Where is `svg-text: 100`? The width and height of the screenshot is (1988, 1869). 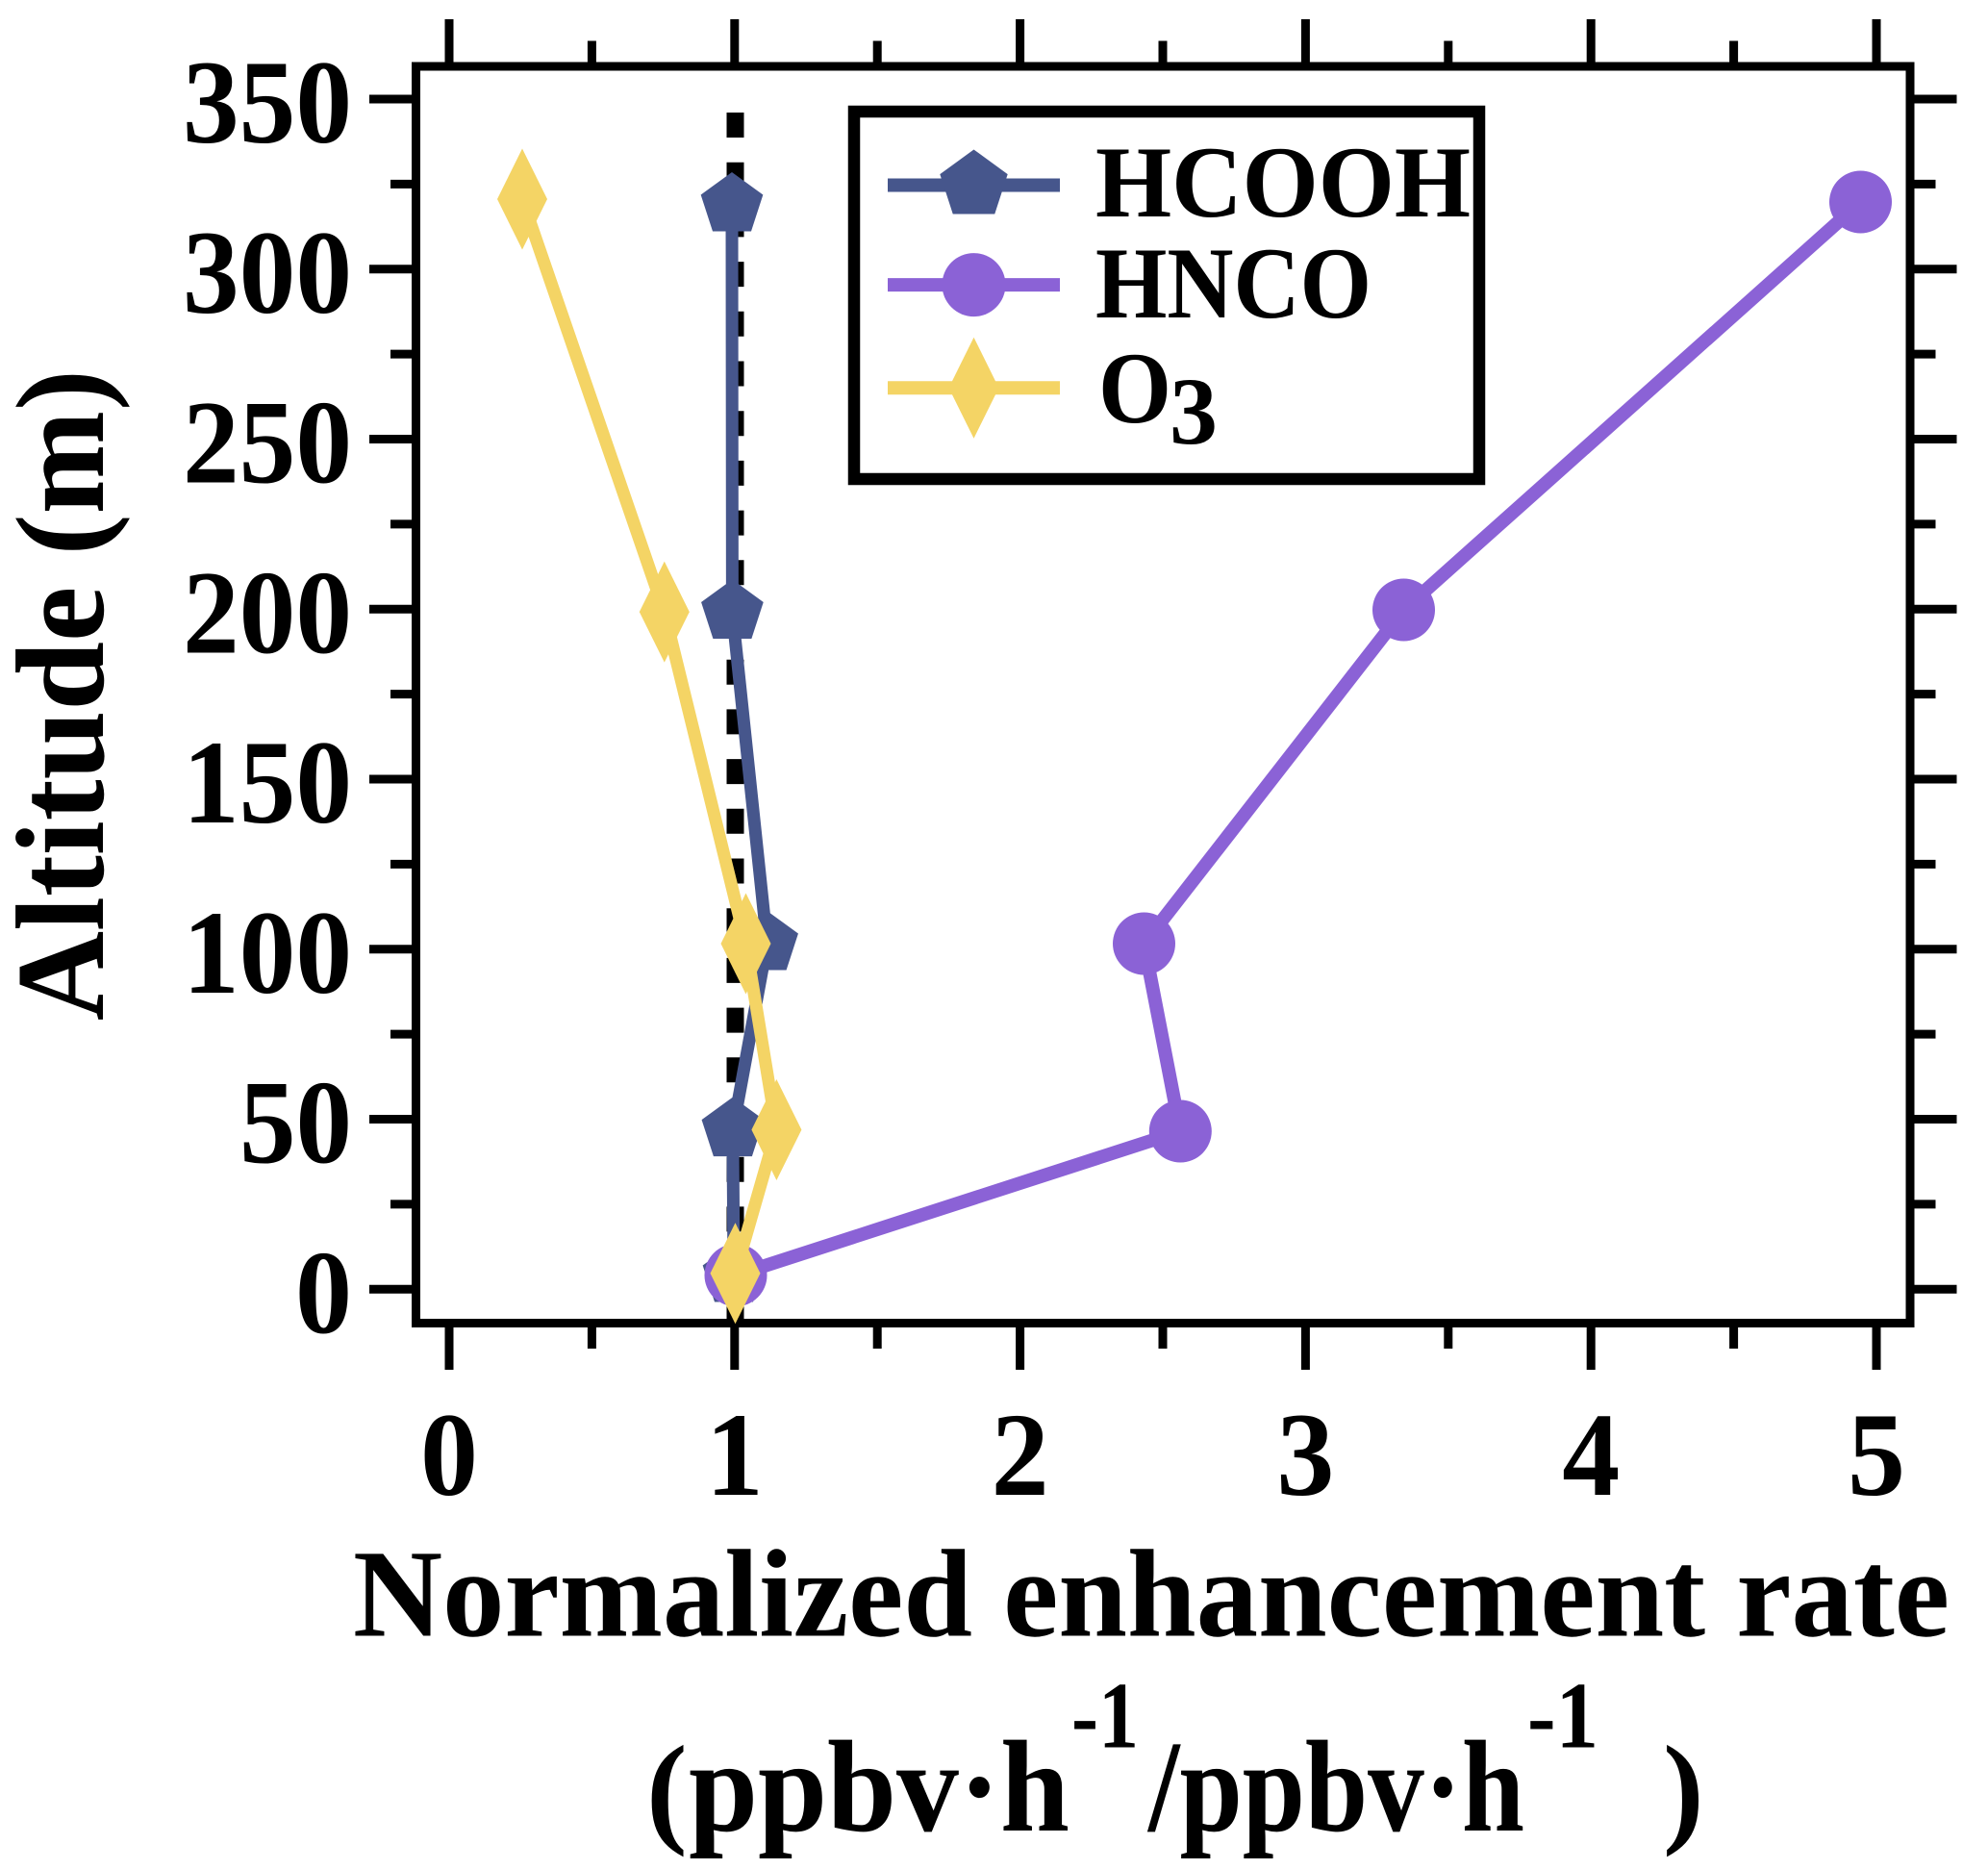 svg-text: 100 is located at coordinates (267, 953).